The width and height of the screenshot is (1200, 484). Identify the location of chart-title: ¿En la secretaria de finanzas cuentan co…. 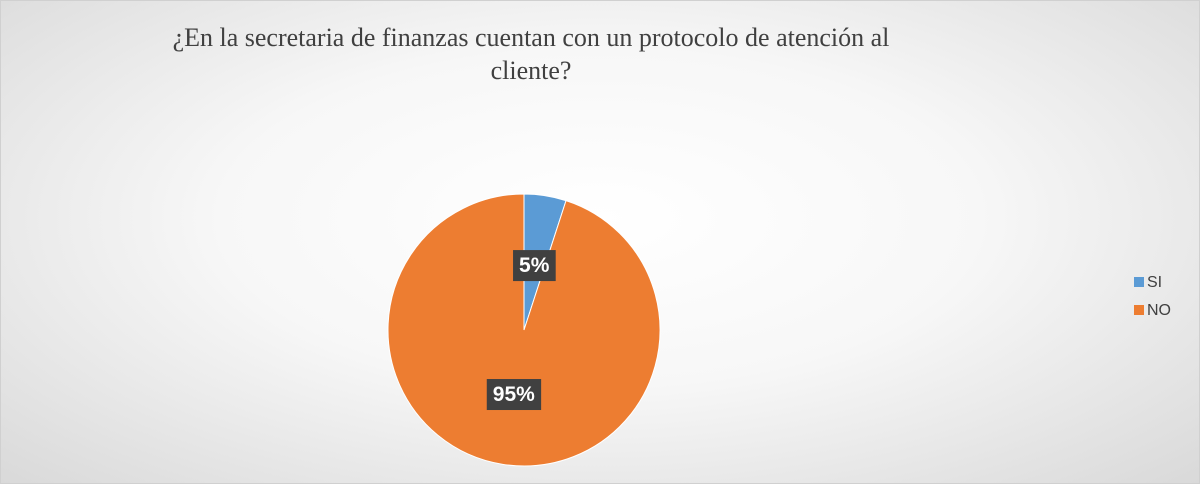
(531, 54).